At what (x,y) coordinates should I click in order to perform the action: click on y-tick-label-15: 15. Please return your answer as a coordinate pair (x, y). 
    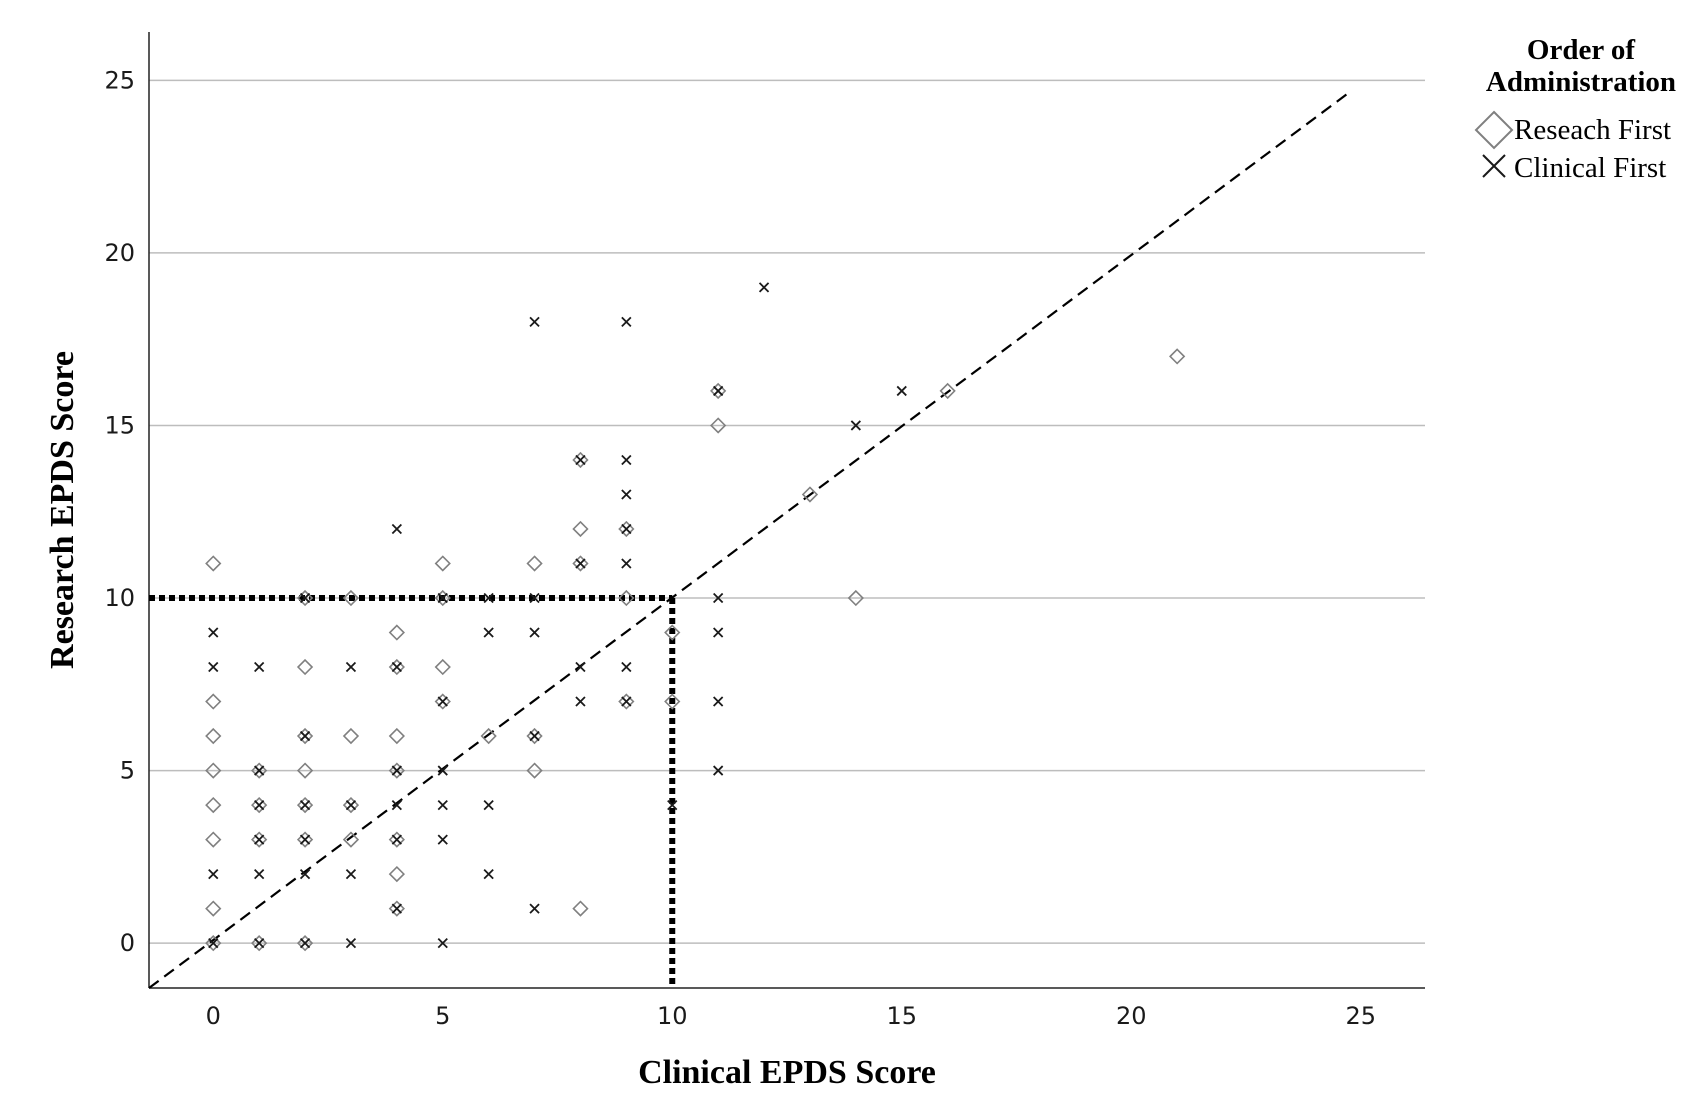
    Looking at the image, I should click on (119, 425).